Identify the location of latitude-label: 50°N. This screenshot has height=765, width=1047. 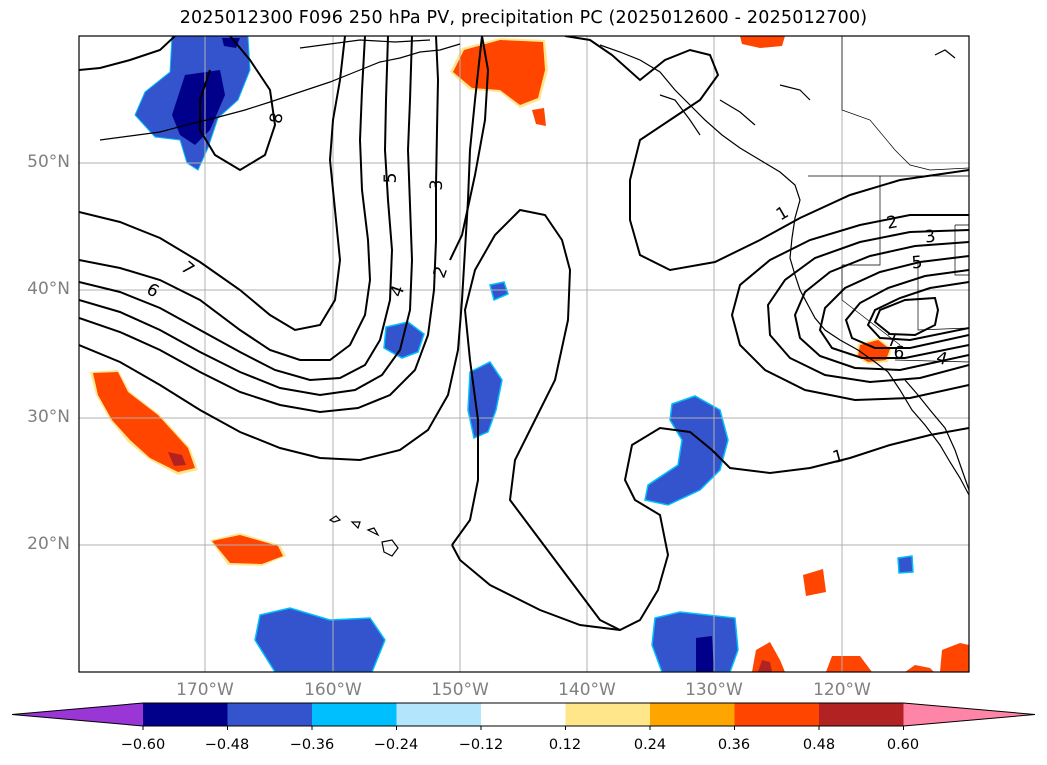
(48, 162).